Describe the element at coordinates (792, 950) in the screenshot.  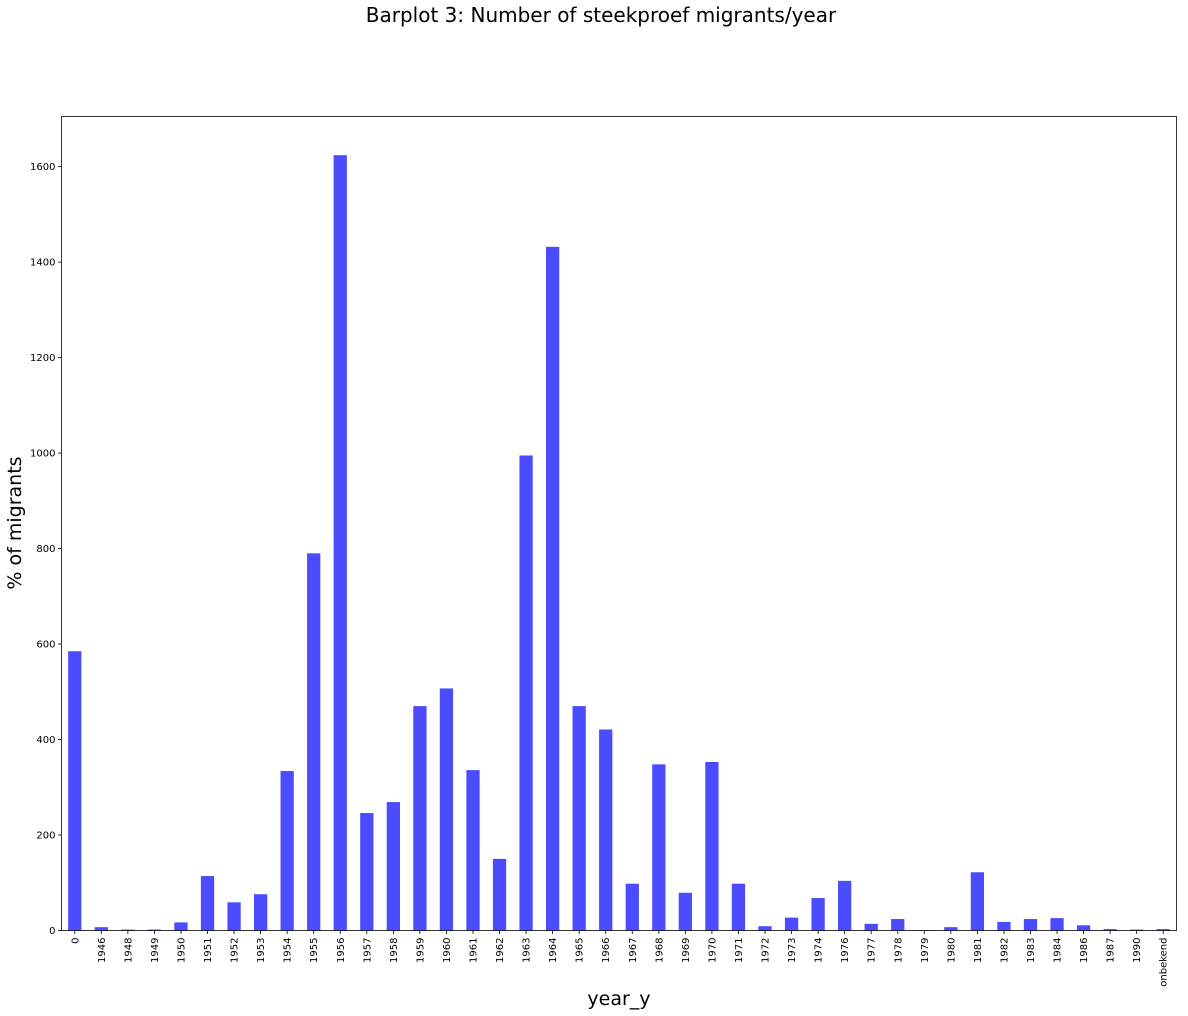
I see `x-tick-label: 1973` at that location.